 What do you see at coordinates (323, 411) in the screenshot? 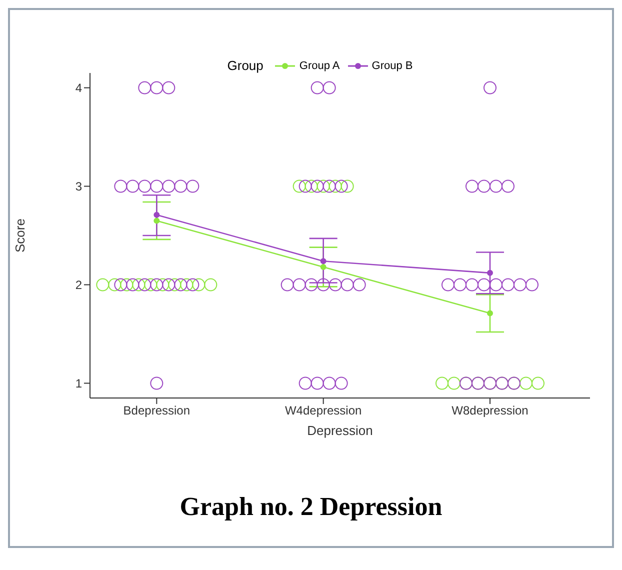
I see `x-tick-label: W4depression` at bounding box center [323, 411].